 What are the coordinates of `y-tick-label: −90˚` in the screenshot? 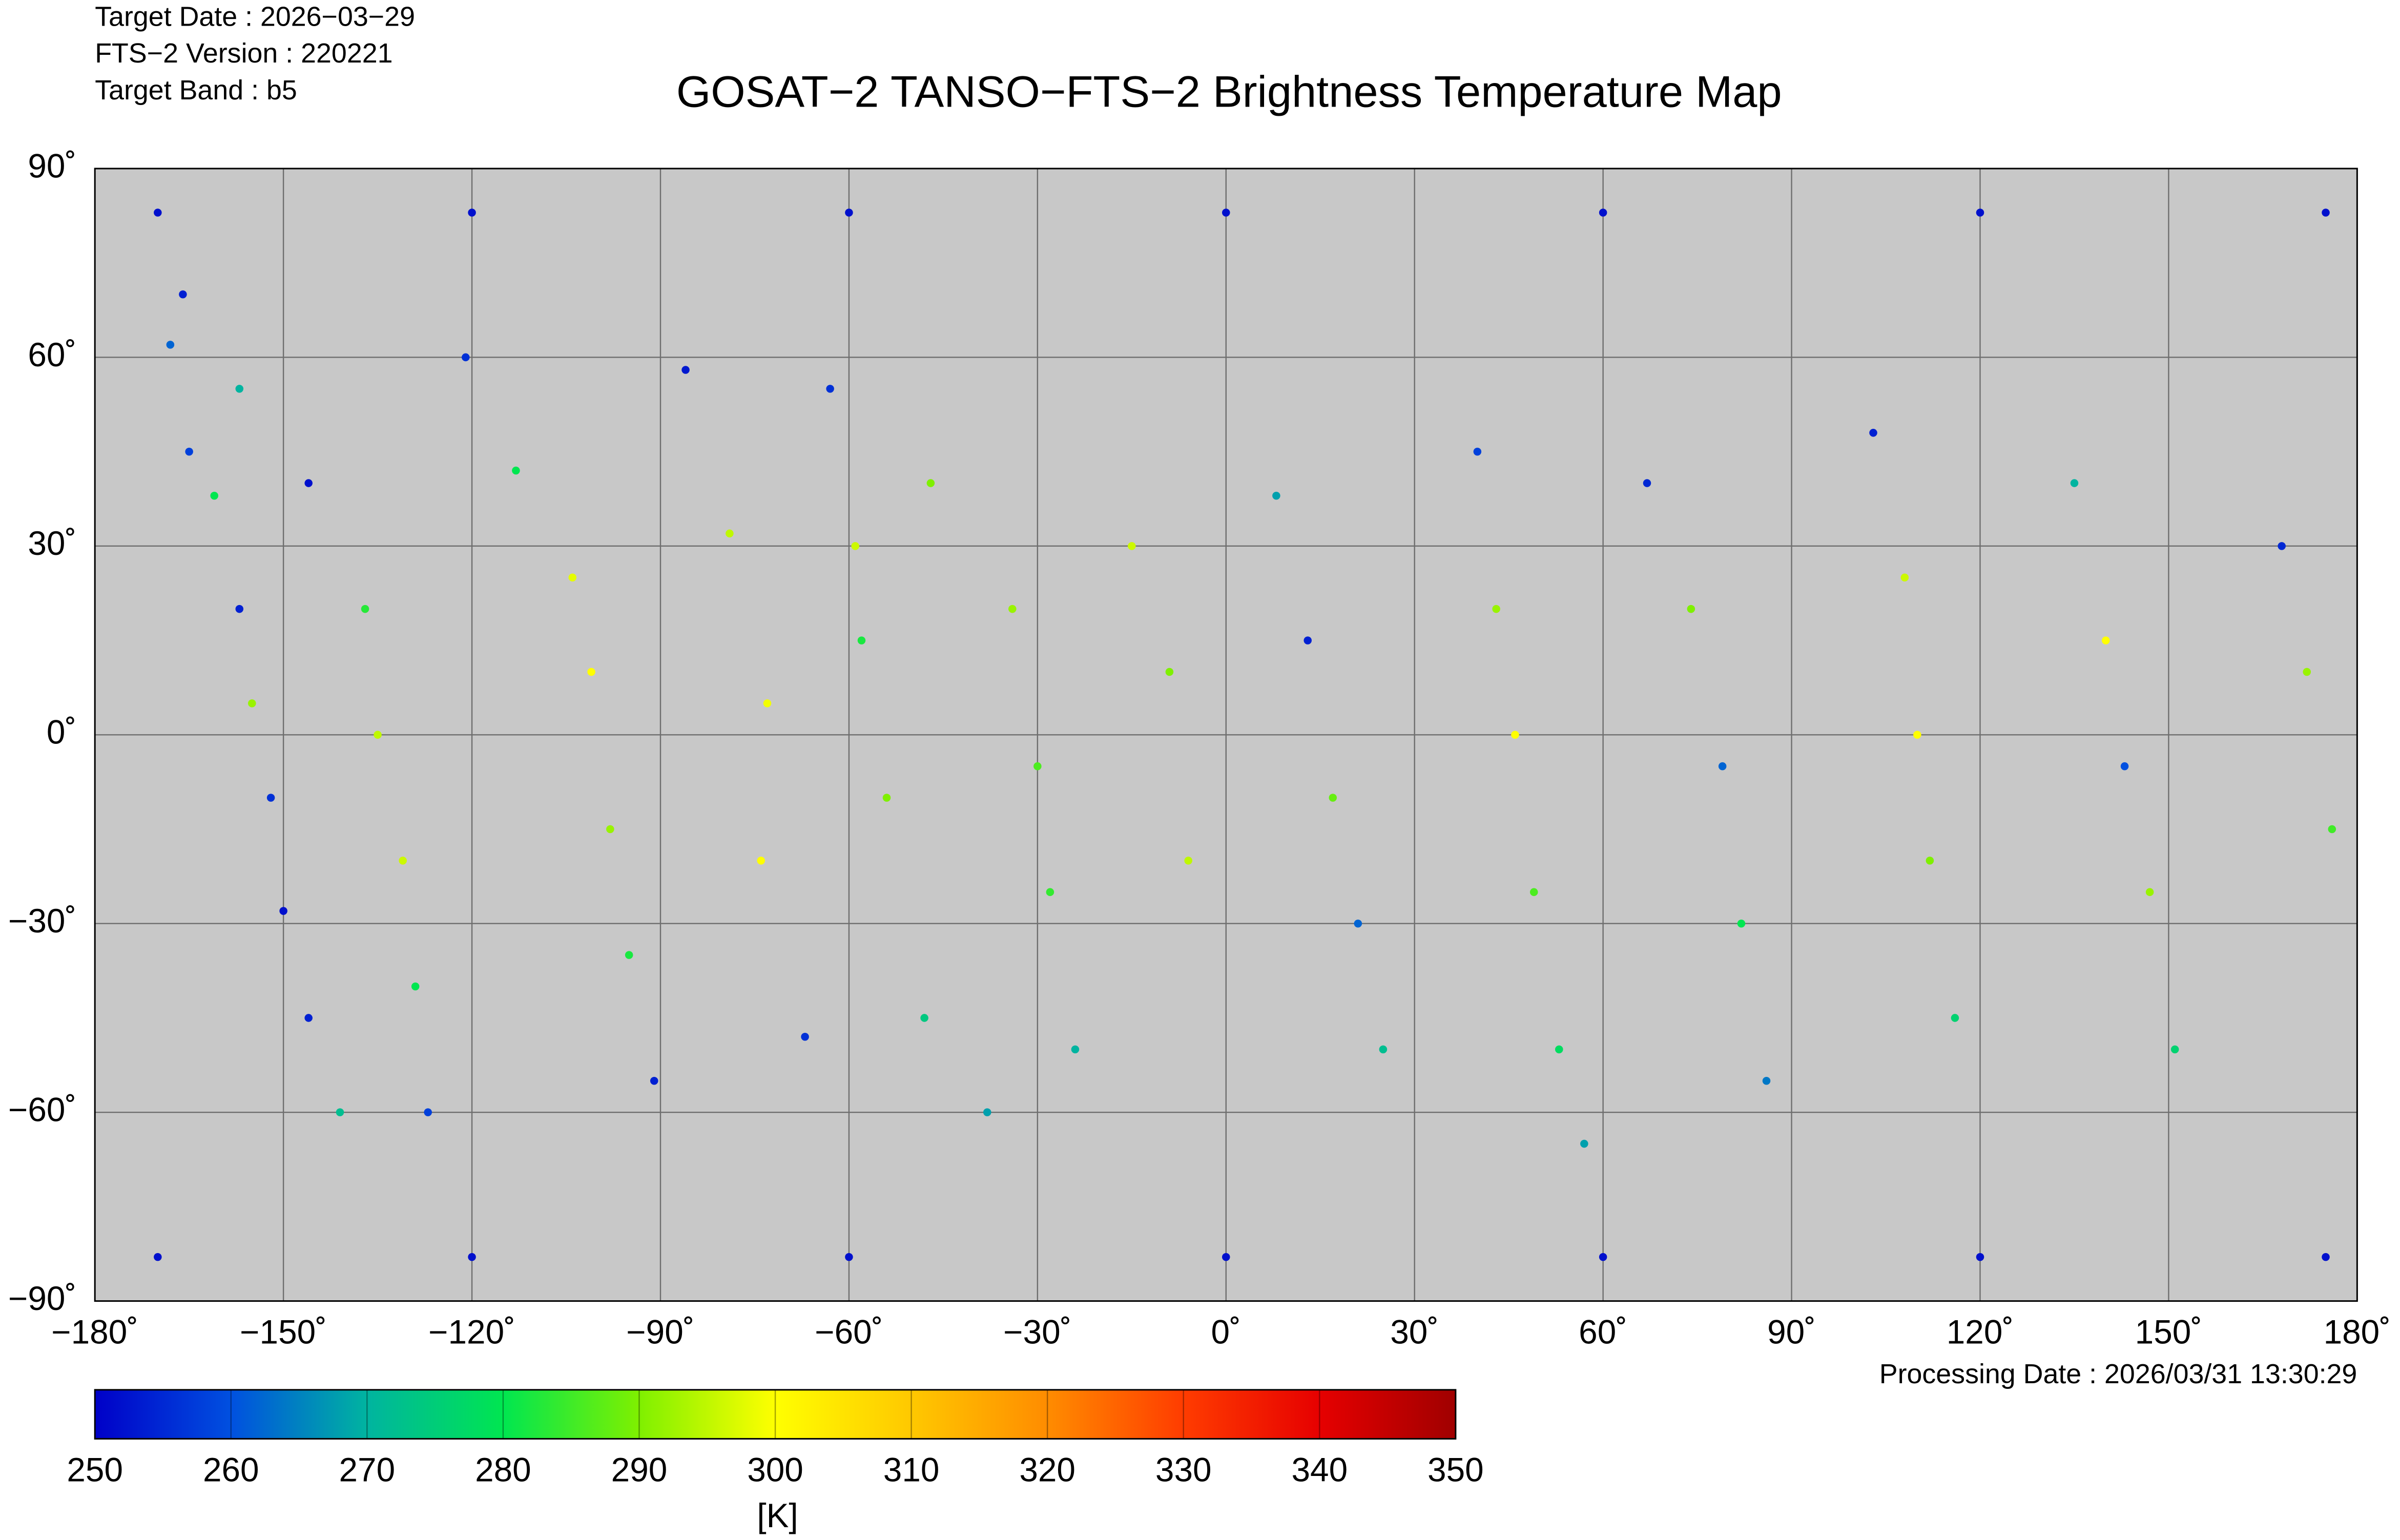 It's located at (42, 1298).